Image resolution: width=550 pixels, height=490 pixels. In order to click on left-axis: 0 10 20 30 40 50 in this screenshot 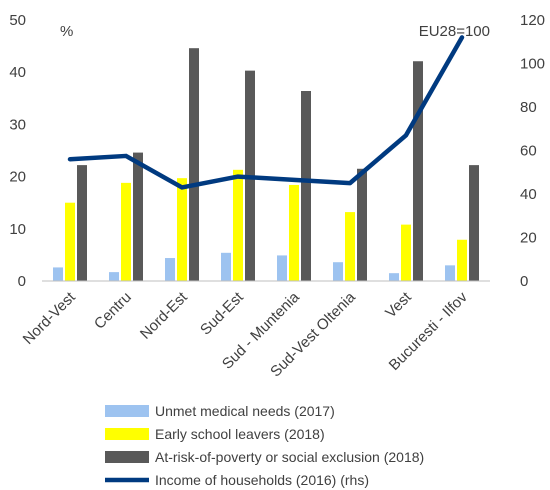, I will do `click(17, 151)`.